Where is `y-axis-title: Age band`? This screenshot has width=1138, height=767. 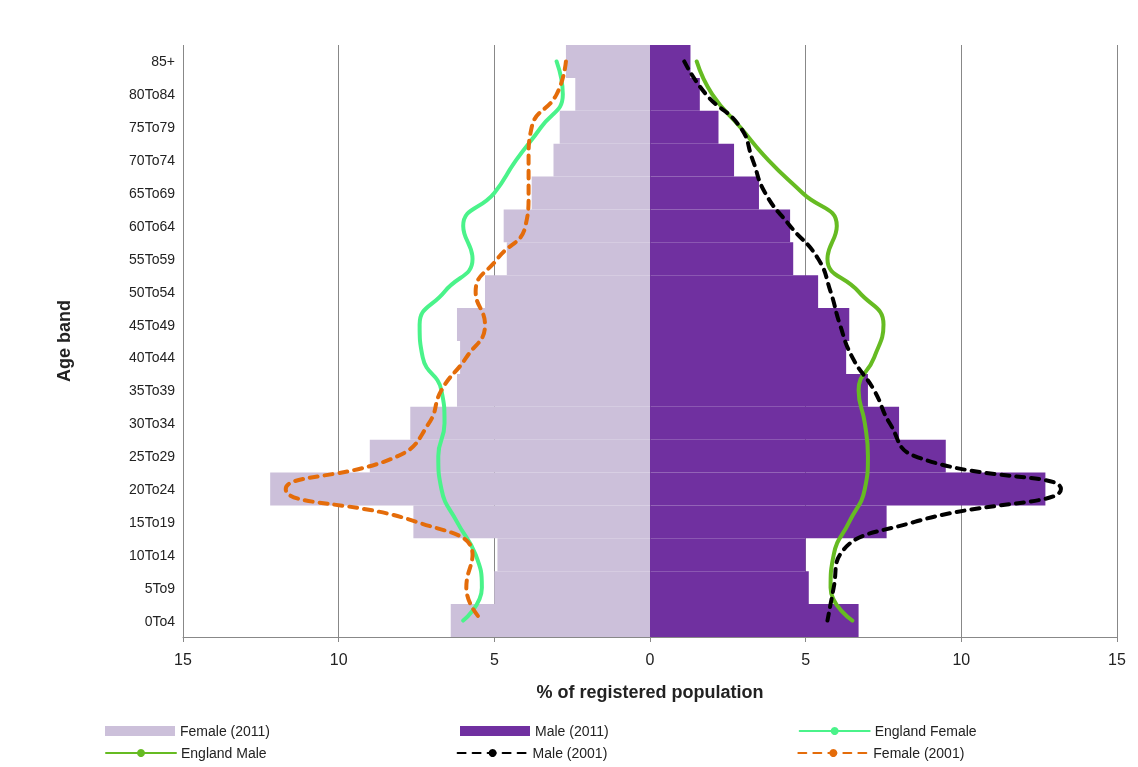
y-axis-title: Age band is located at coordinates (64, 341).